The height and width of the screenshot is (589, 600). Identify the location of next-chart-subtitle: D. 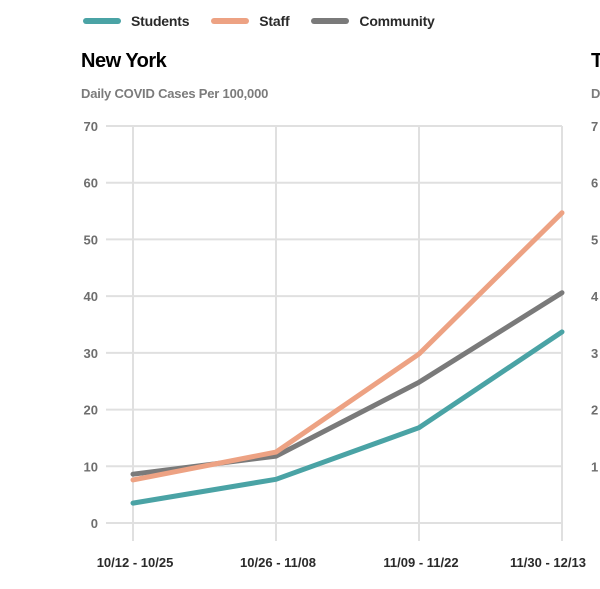
(595, 93).